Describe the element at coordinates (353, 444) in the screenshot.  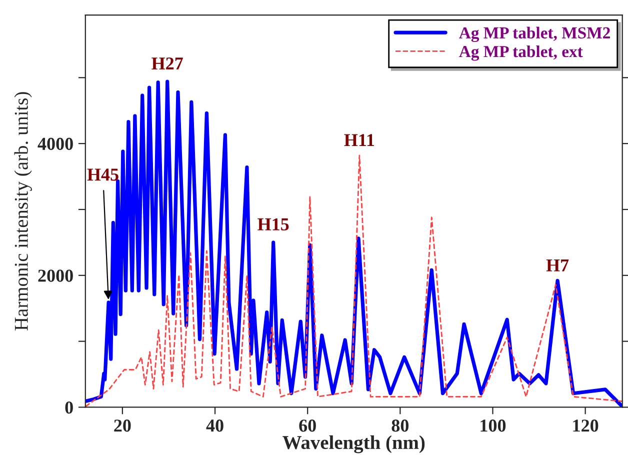
I see `x-axis-title: Wavelength (nm)` at that location.